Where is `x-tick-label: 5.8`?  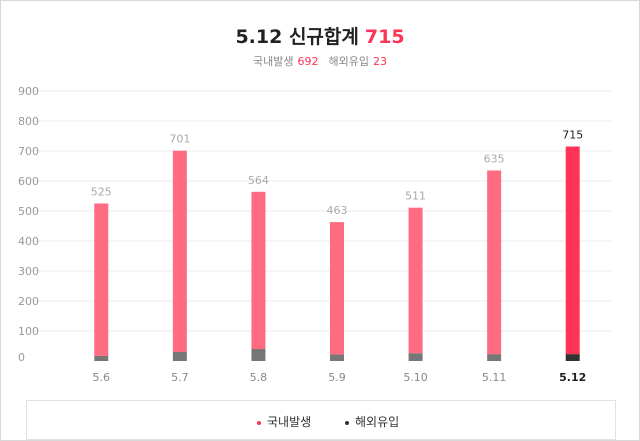 x-tick-label: 5.8 is located at coordinates (259, 377).